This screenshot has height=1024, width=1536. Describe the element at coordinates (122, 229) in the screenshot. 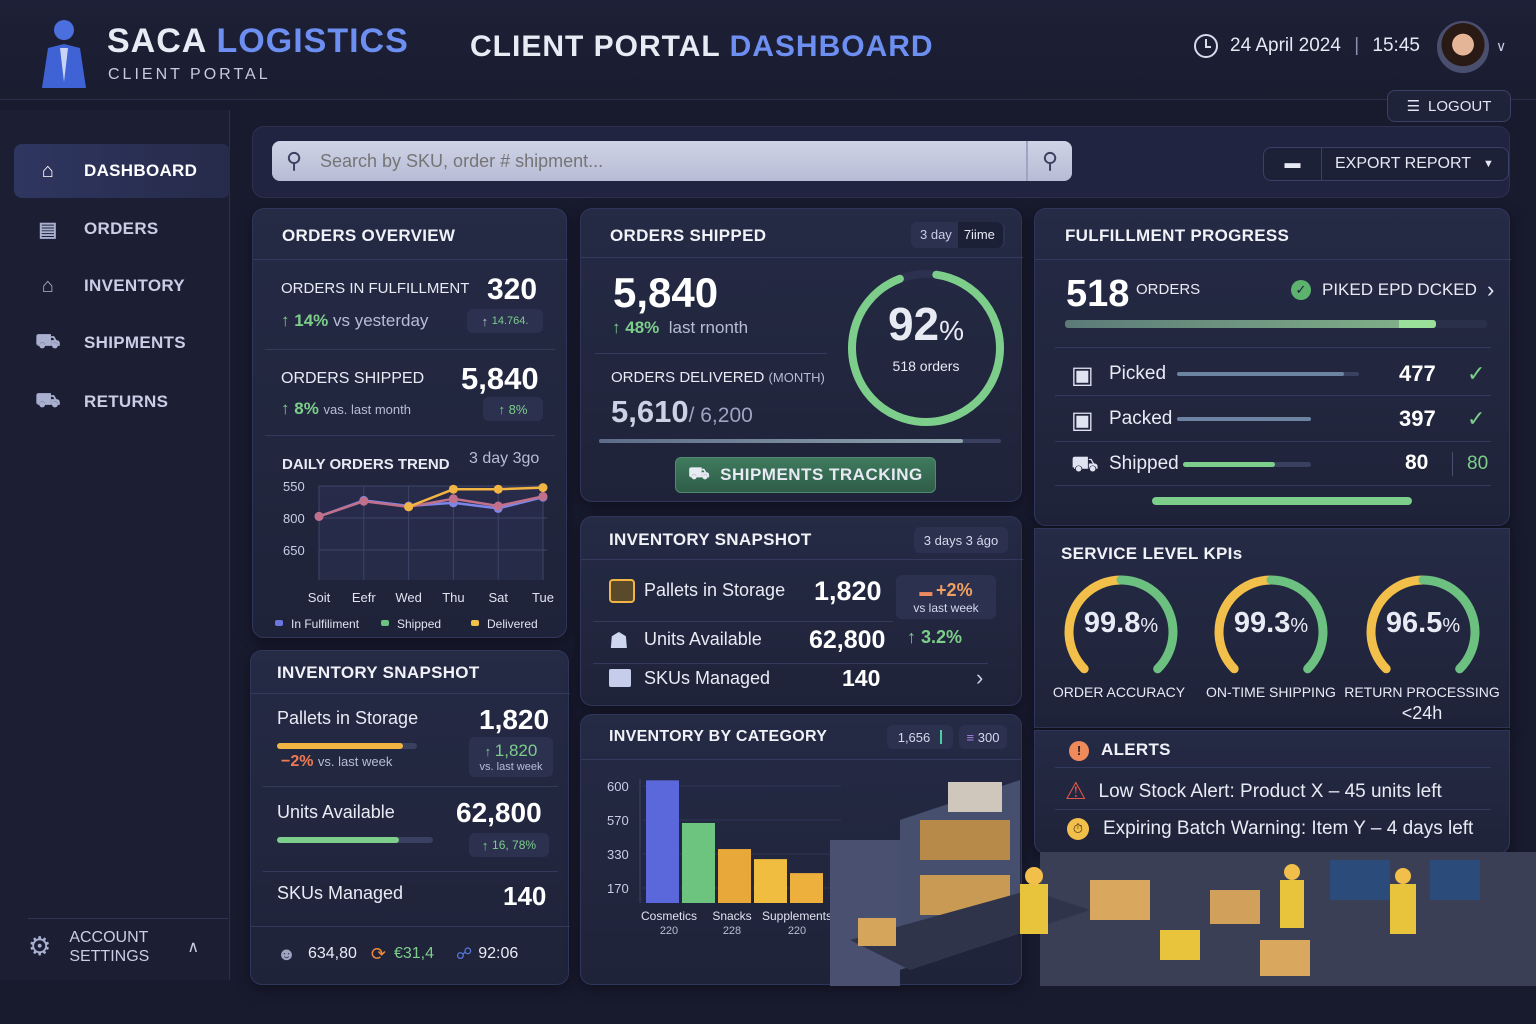

I see `sidebar-item-orders: ▤ ORDERS` at that location.